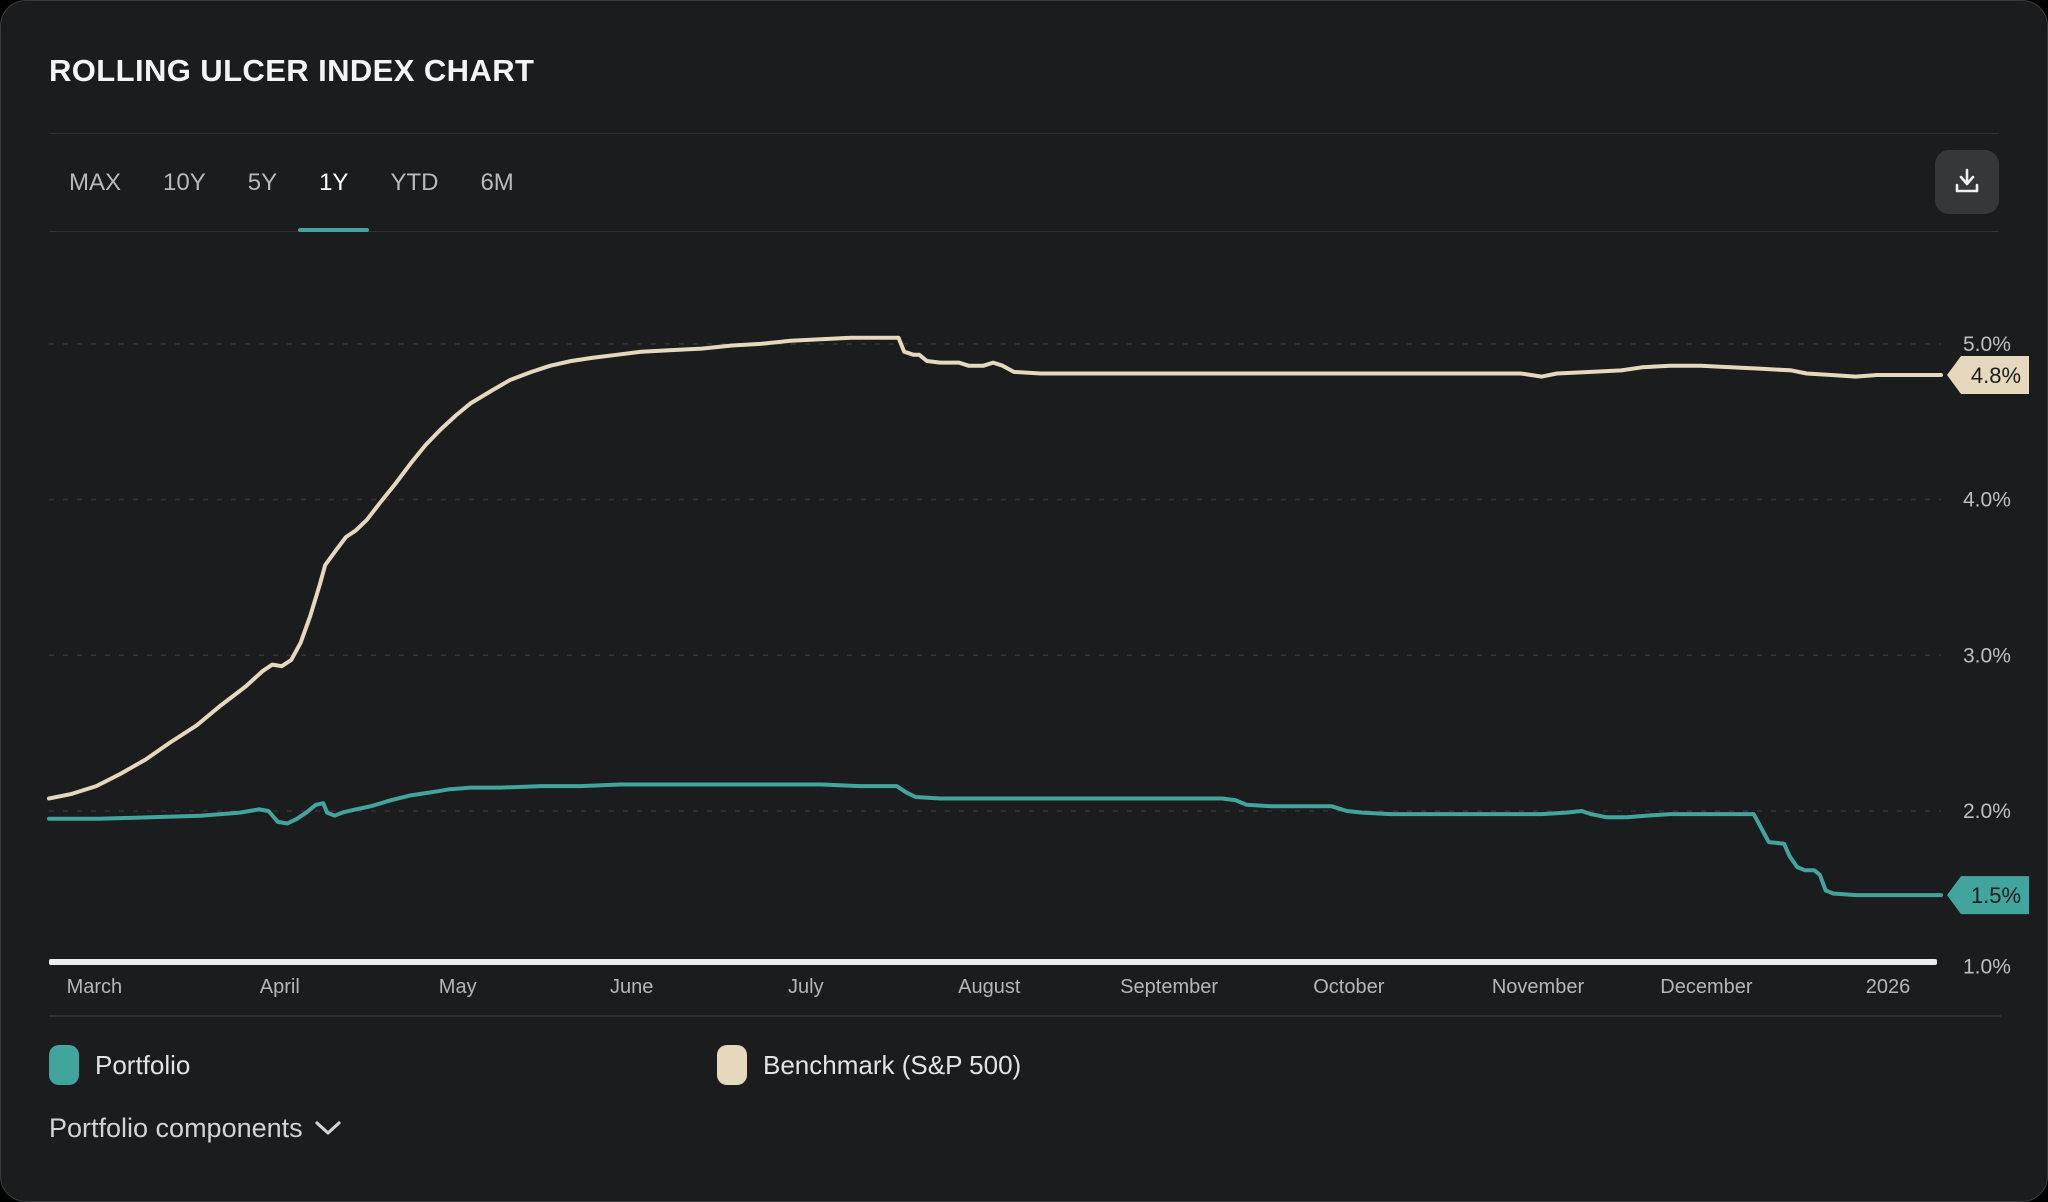 The height and width of the screenshot is (1202, 2048). I want to click on x-tick-label: July, so click(806, 987).